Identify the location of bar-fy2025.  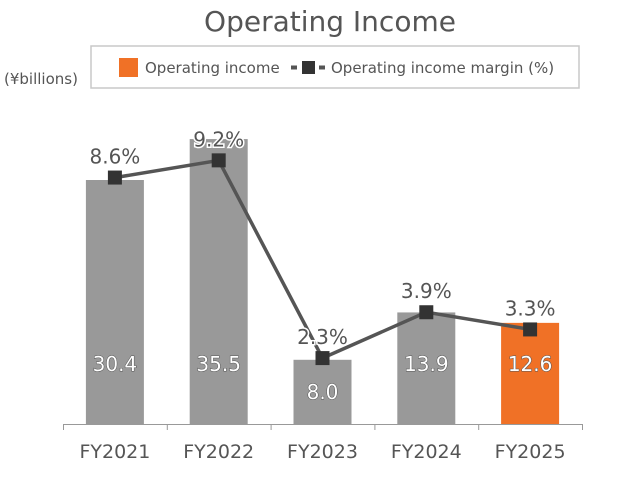
(530, 373).